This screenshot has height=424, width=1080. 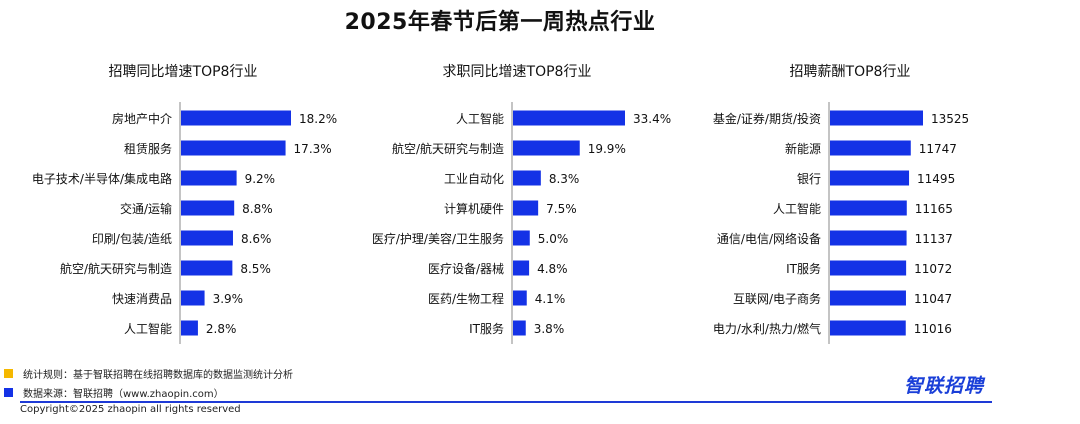 I want to click on value-label: 11072, so click(x=933, y=269).